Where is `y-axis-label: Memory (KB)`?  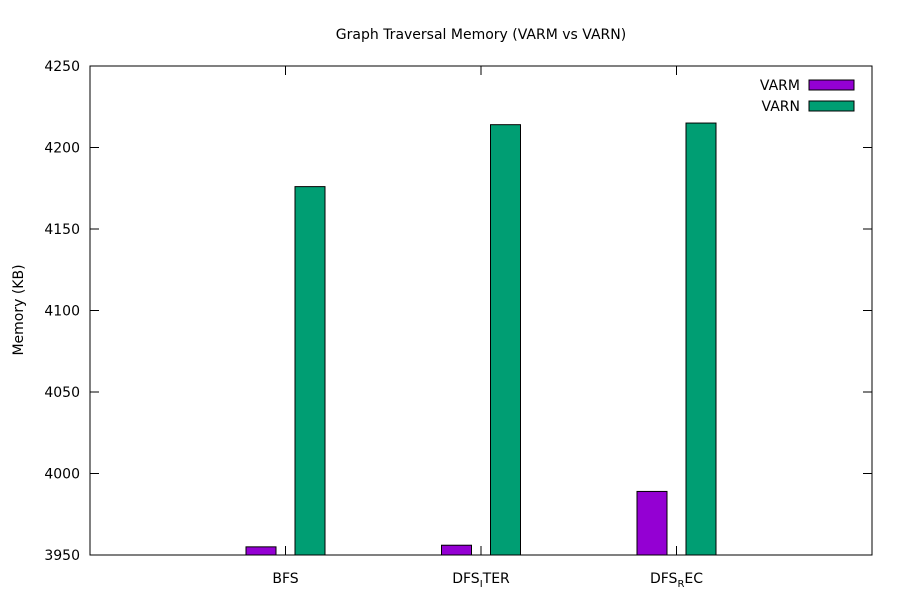 y-axis-label: Memory (KB) is located at coordinates (19, 309).